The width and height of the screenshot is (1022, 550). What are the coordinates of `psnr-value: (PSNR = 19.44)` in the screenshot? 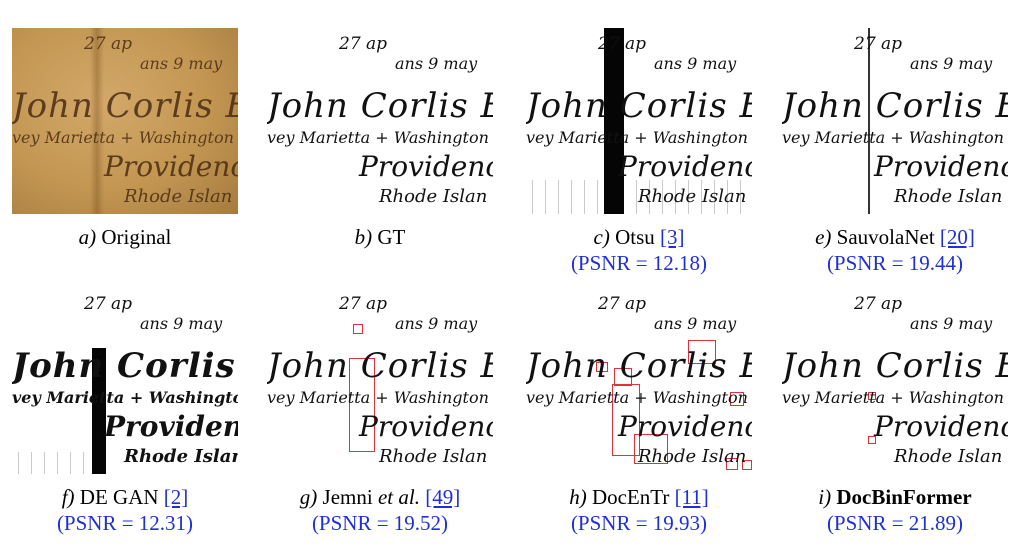 It's located at (895, 263).